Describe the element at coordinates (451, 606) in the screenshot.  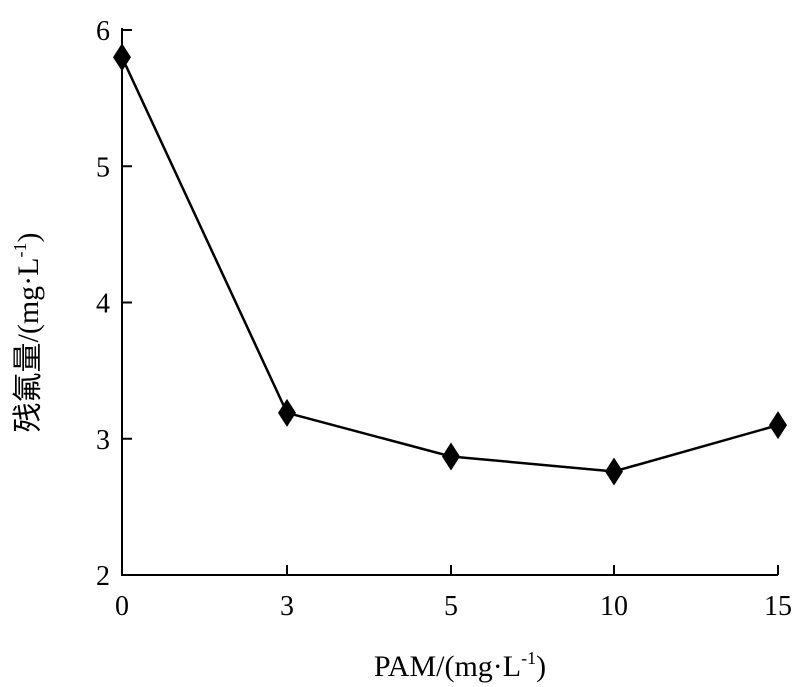
I see `x-tick-label: 5` at that location.